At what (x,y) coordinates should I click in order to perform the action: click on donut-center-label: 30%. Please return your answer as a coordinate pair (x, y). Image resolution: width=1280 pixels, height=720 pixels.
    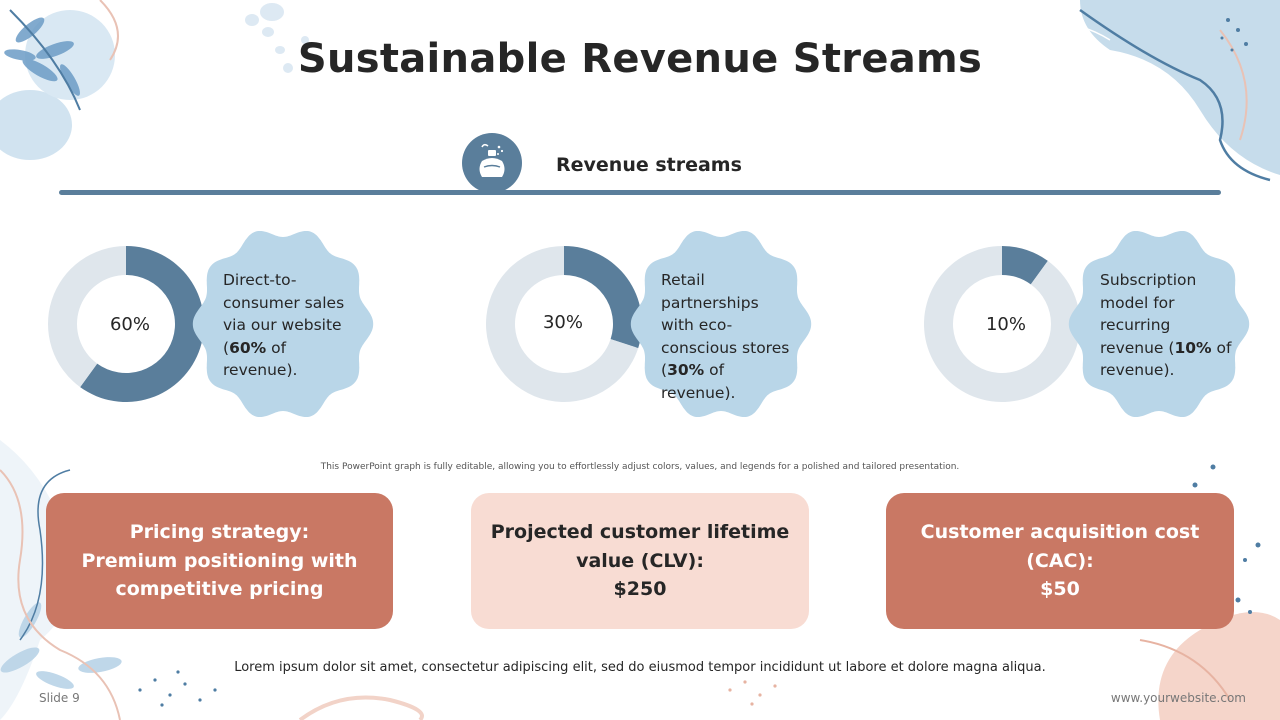
    Looking at the image, I should click on (562, 322).